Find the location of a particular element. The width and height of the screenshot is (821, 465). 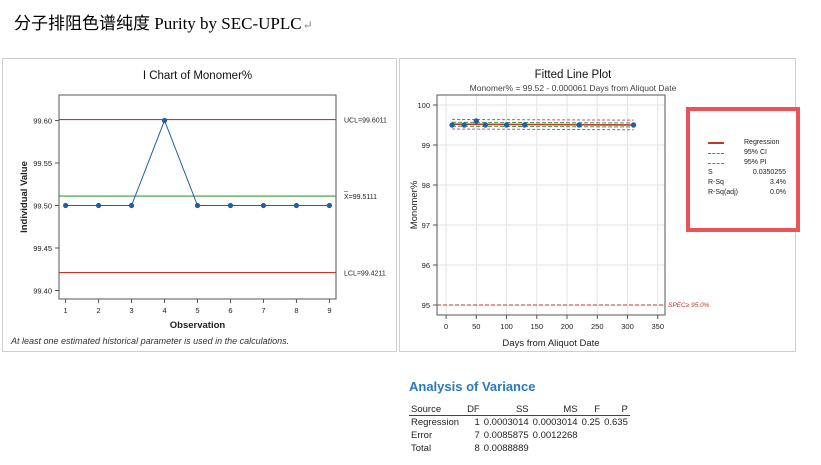

lcl-label: LCL=99.4211 is located at coordinates (365, 274).